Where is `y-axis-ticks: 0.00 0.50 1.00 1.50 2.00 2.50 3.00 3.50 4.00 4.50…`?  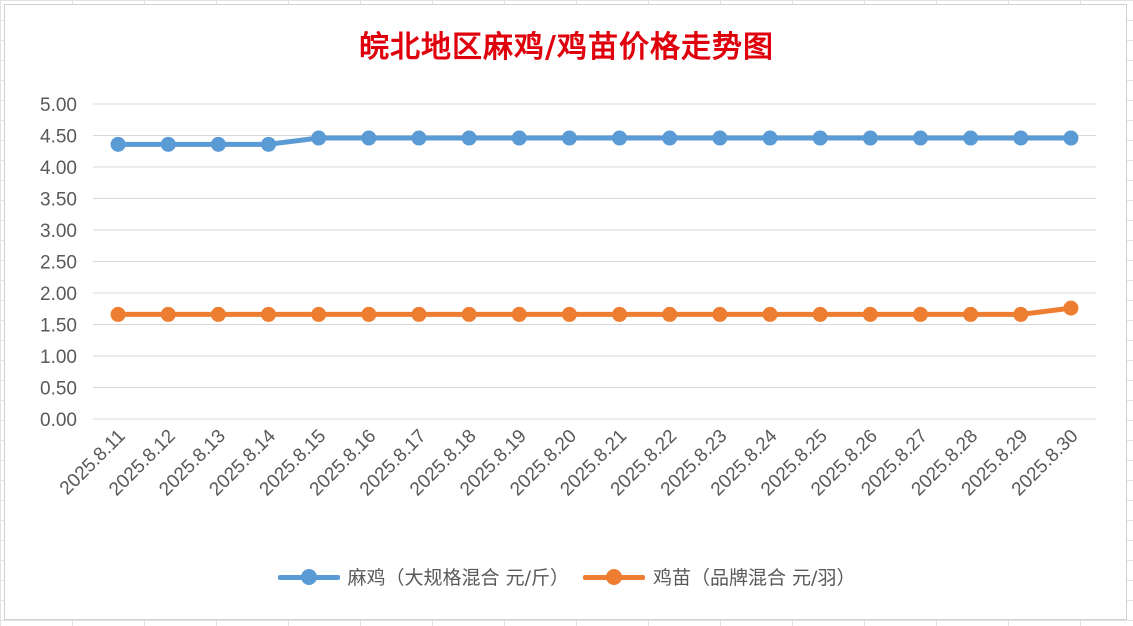 y-axis-ticks: 0.00 0.50 1.00 1.50 2.00 2.50 3.00 3.50 4.00 4.50… is located at coordinates (58, 263).